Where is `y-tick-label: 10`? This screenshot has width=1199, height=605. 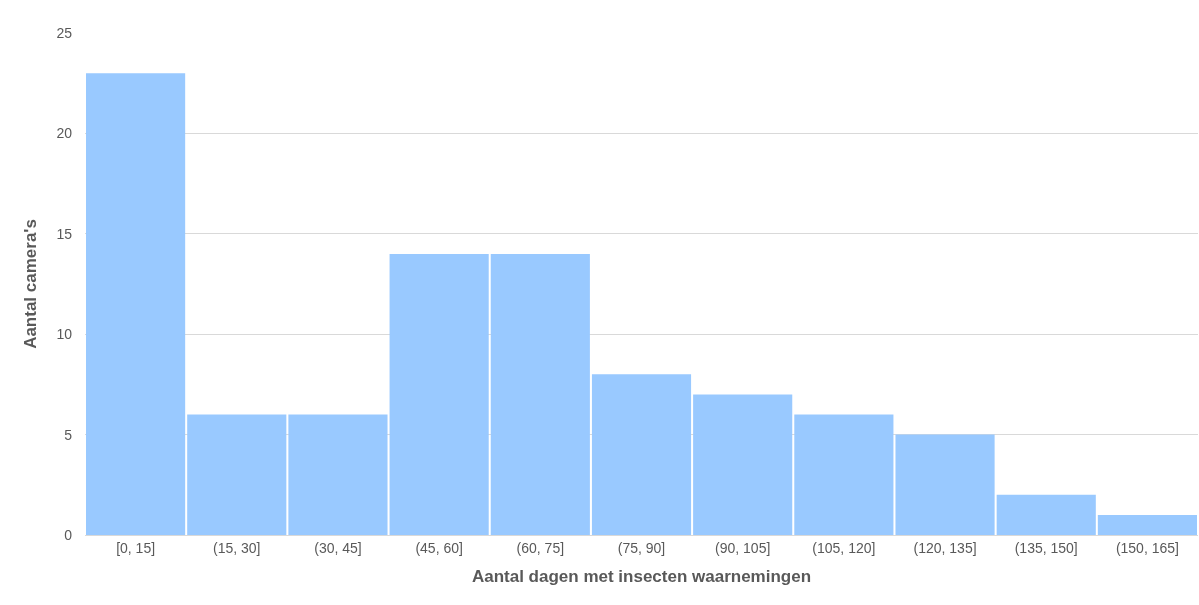 y-tick-label: 10 is located at coordinates (64, 334).